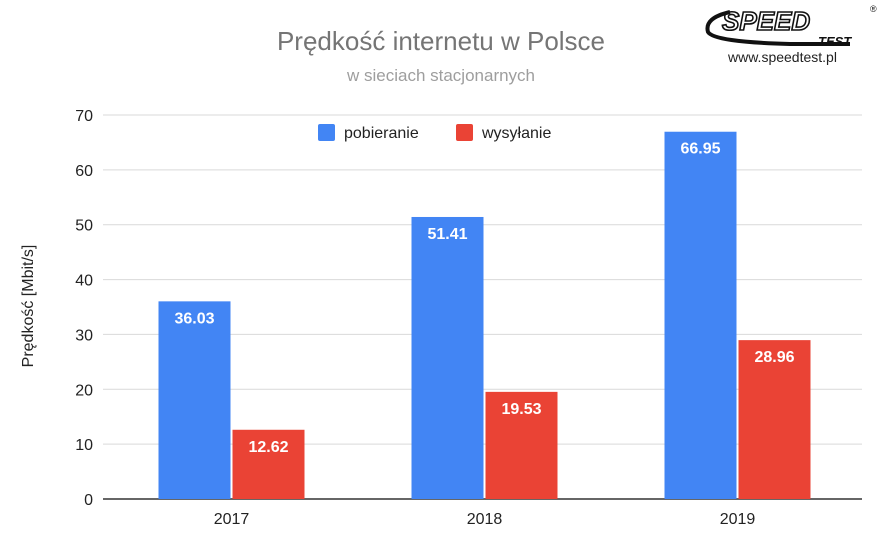 The width and height of the screenshot is (882, 534). I want to click on y-tick-label: 60, so click(84, 171).